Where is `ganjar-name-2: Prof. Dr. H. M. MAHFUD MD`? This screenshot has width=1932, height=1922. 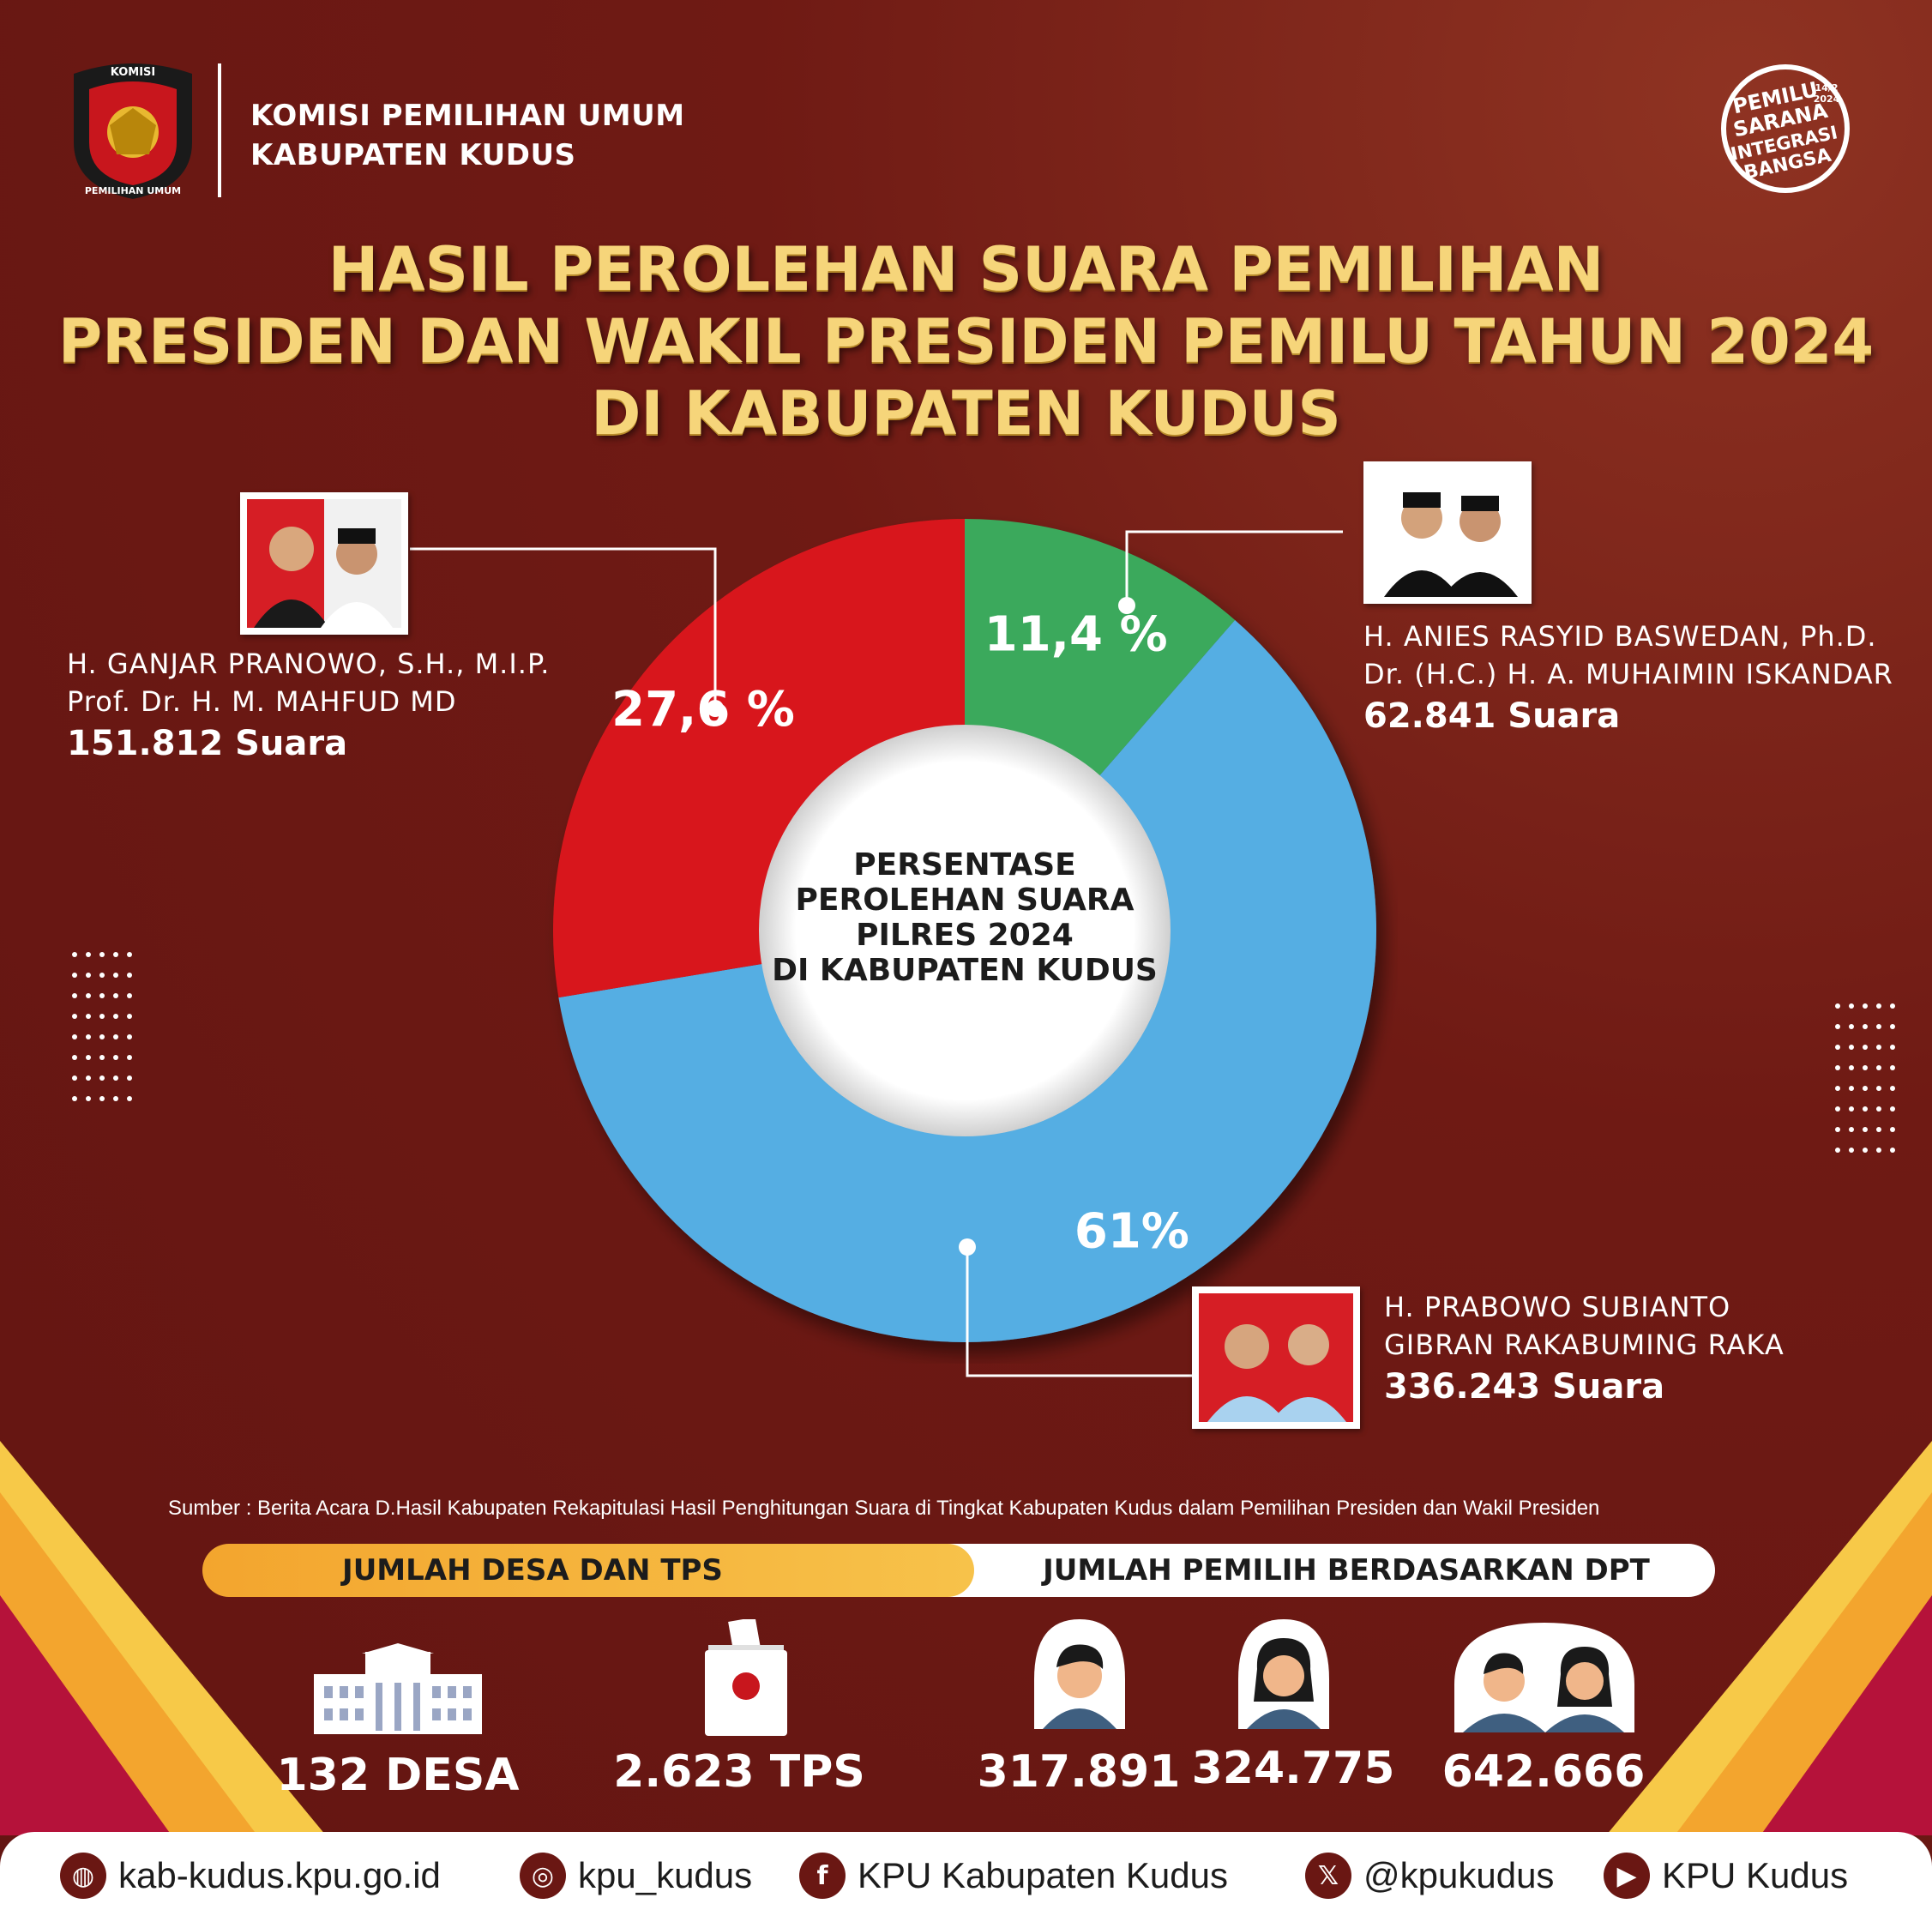 ganjar-name-2: Prof. Dr. H. M. MAHFUD MD is located at coordinates (262, 701).